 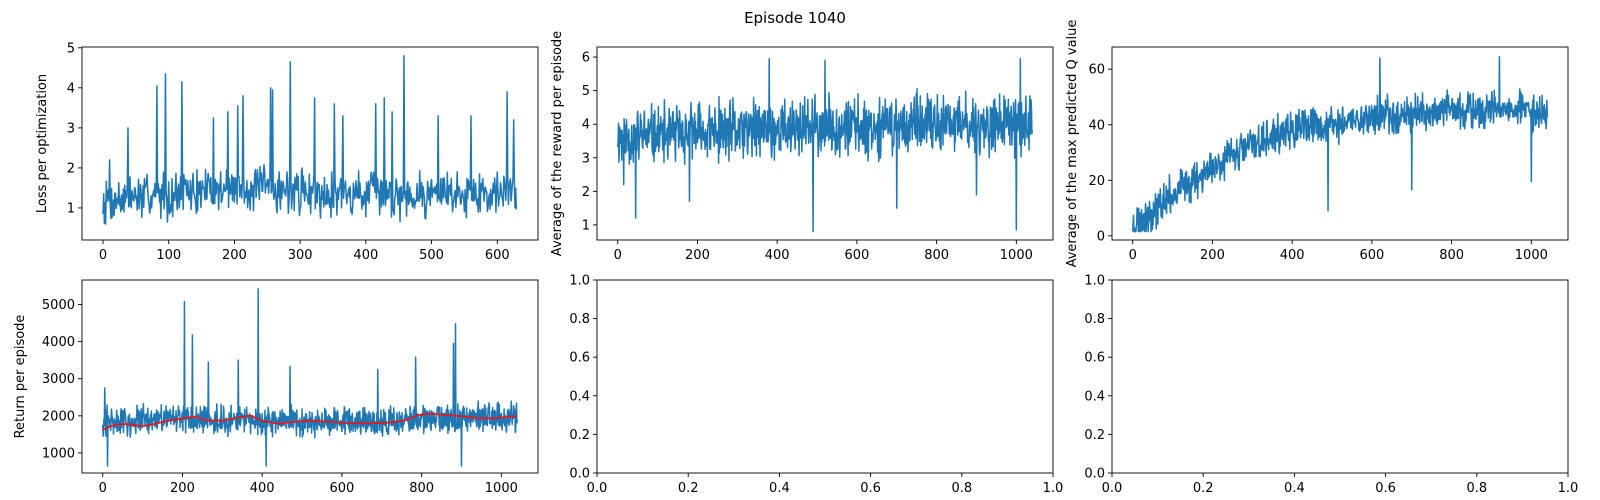 I want to click on y-axis-label: Loss per optimization, so click(x=42, y=143).